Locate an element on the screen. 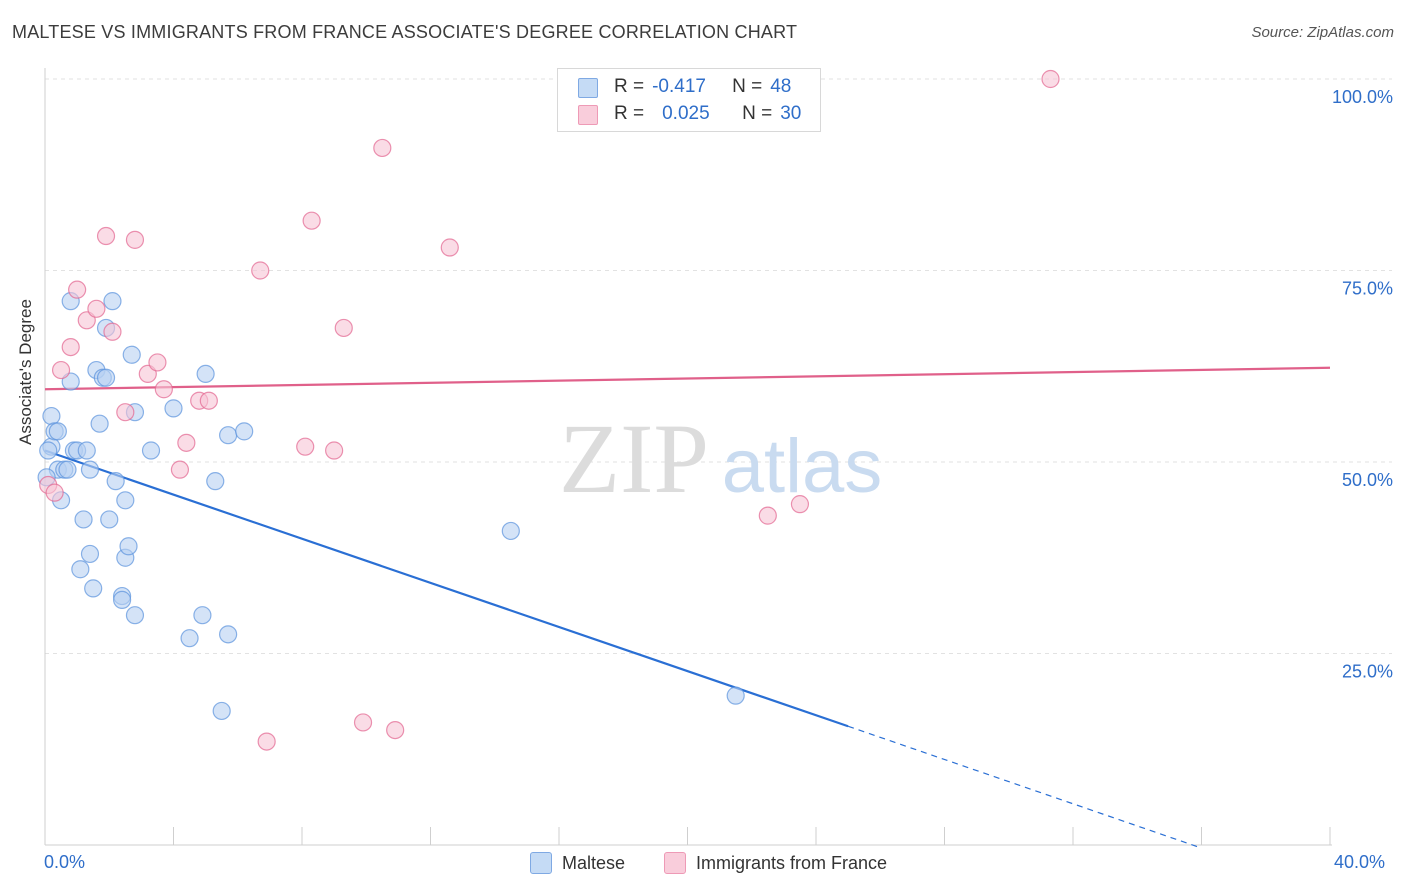 The width and height of the screenshot is (1406, 892). series-legend: Maltese Immigrants from France is located at coordinates (703, 865).